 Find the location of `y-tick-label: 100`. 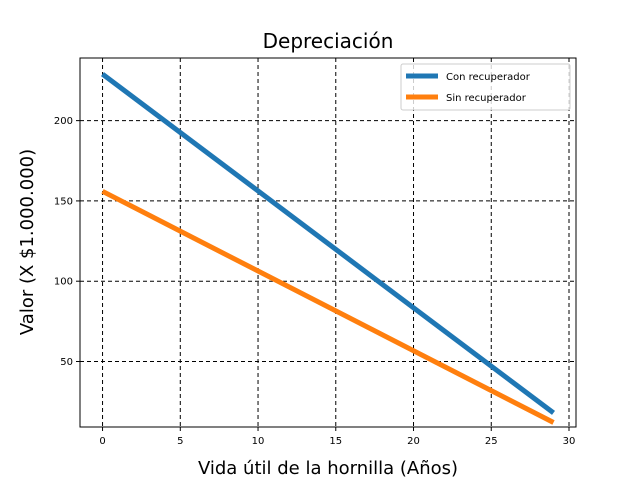

y-tick-label: 100 is located at coordinates (63, 282).